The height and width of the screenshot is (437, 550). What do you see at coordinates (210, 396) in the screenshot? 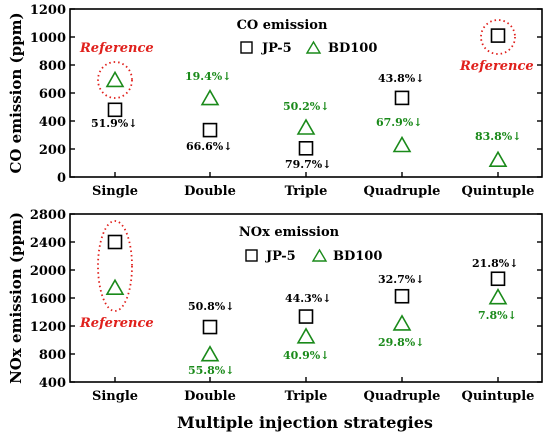
I see `nox-x-tick-label: Double` at bounding box center [210, 396].